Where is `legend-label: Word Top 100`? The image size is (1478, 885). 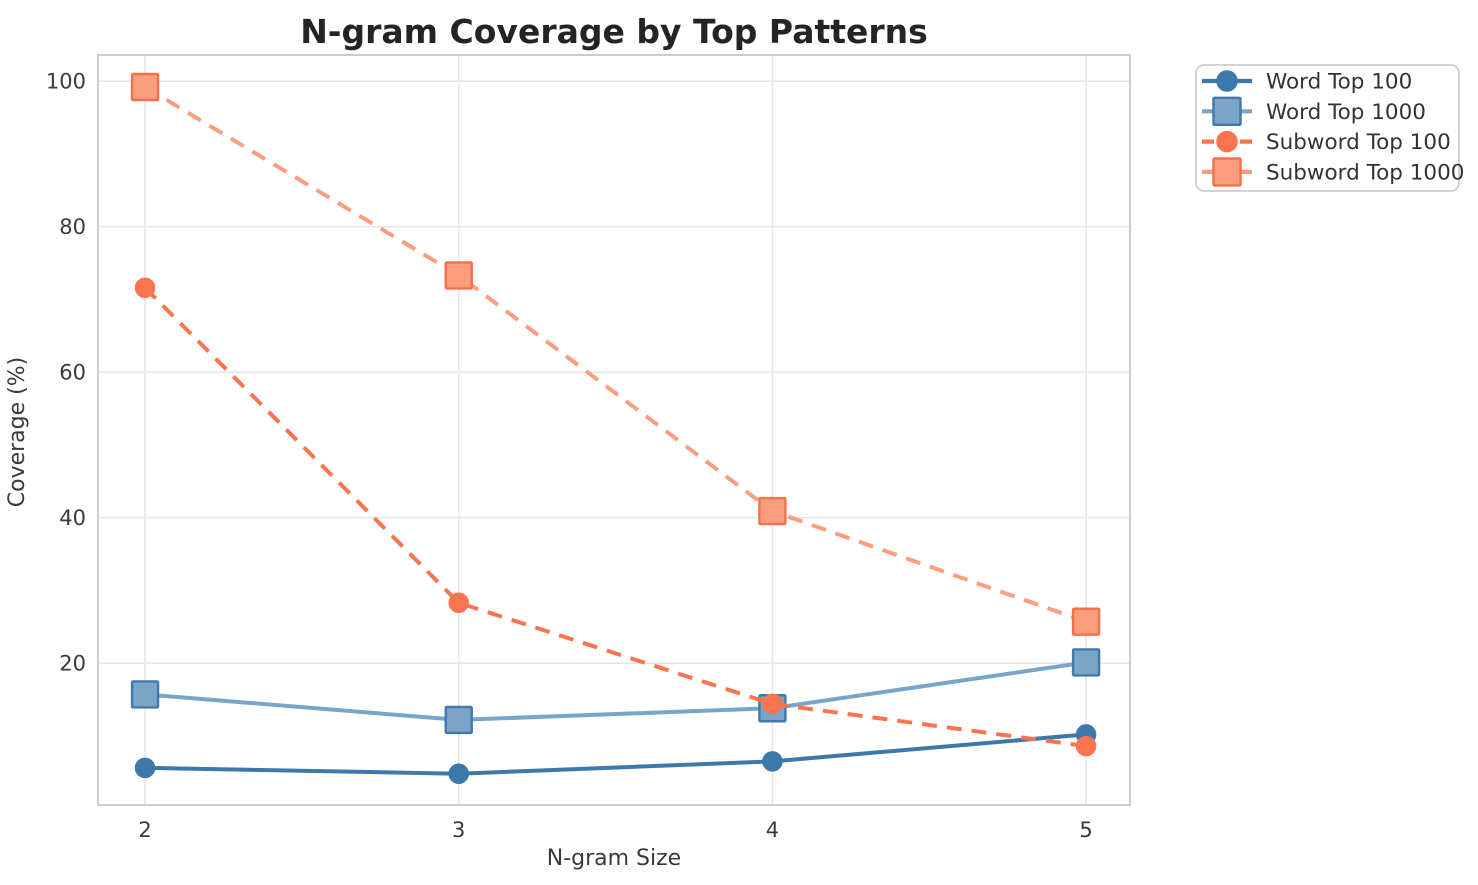 legend-label: Word Top 100 is located at coordinates (1339, 82).